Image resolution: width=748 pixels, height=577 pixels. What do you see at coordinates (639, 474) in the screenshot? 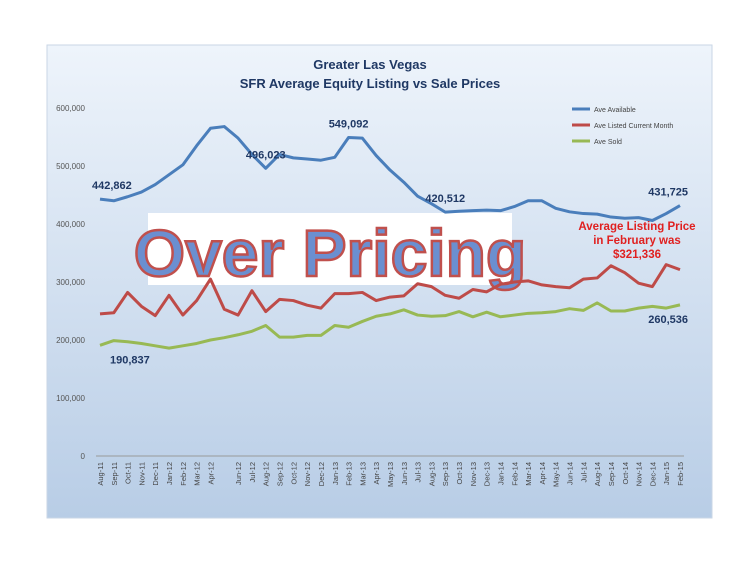
I see `x-tick-label: Nov-14` at bounding box center [639, 474].